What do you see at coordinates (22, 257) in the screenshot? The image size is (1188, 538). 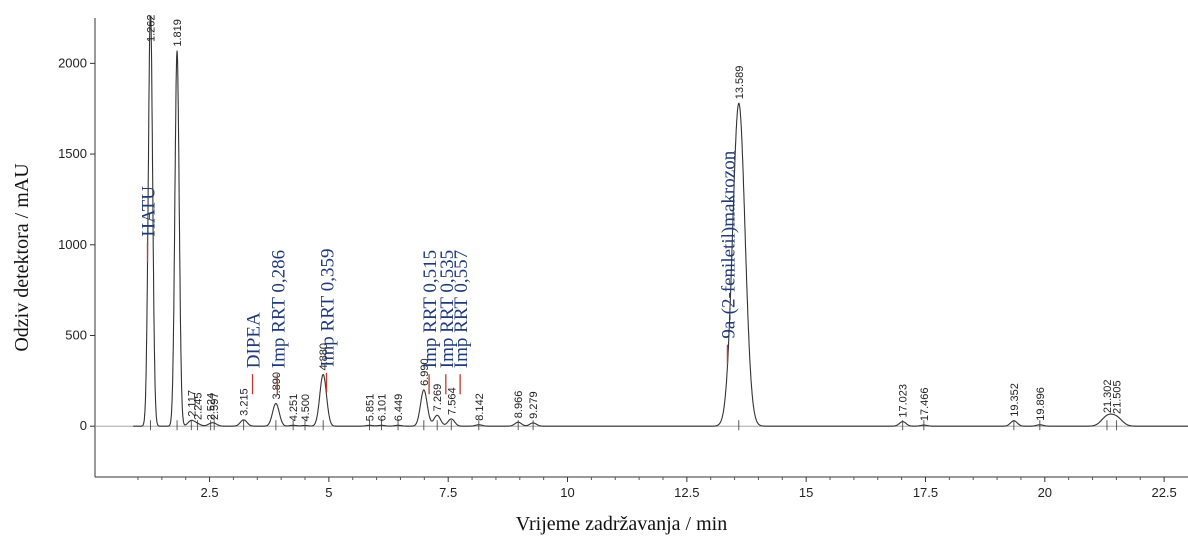 I see `y-axis-title: Odziv detektora / mAU` at bounding box center [22, 257].